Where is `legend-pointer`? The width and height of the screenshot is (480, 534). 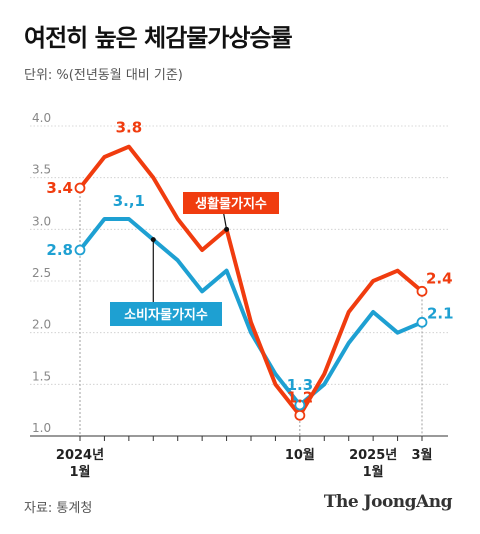
legend-pointer is located at coordinates (225, 221).